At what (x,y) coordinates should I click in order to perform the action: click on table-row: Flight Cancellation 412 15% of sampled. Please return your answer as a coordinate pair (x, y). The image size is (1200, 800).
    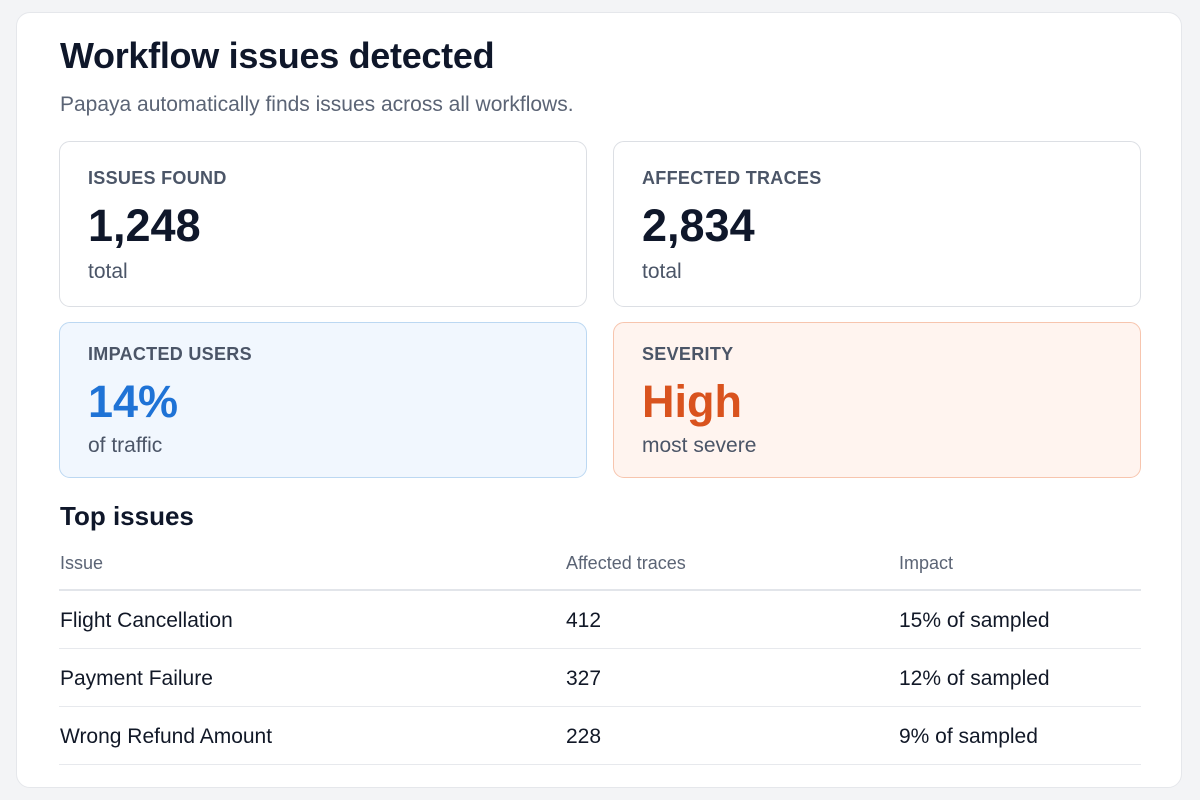
    Looking at the image, I should click on (600, 620).